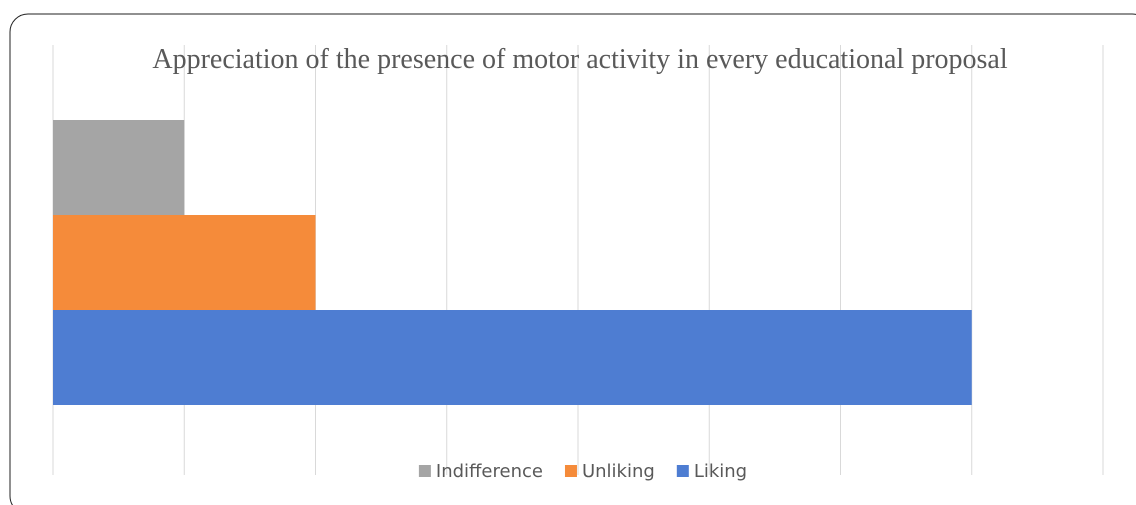 Image resolution: width=1136 pixels, height=505 pixels. I want to click on legend-item: Liking, so click(711, 471).